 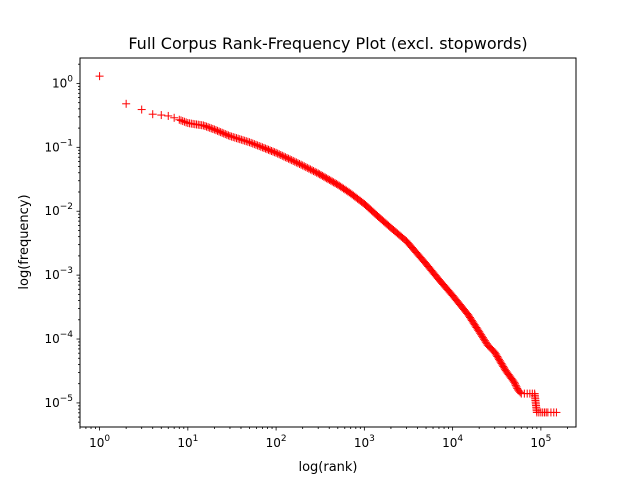 What do you see at coordinates (58, 338) in the screenshot?
I see `y-tick-label: 10⁻⁴` at bounding box center [58, 338].